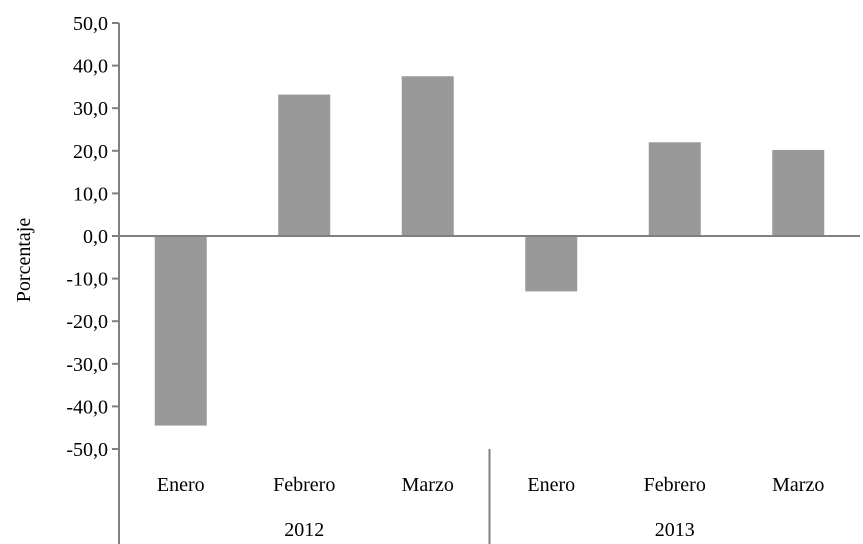  Describe the element at coordinates (87, 365) in the screenshot. I see `y-tick-label: -30,0` at that location.